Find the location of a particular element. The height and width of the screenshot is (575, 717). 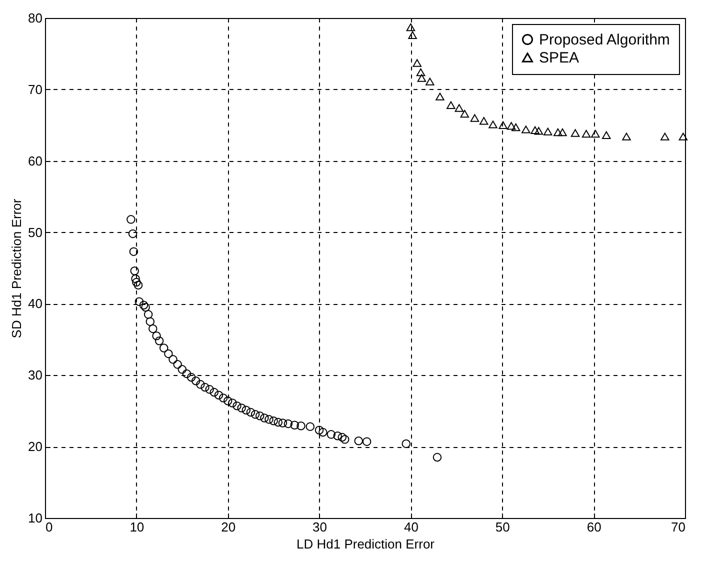

legend-label: SPEA is located at coordinates (559, 58).